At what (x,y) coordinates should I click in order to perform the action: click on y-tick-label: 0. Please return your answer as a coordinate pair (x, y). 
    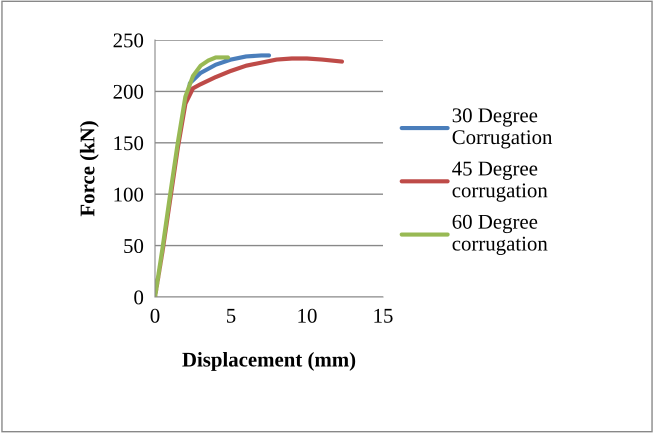
    Looking at the image, I should click on (139, 297).